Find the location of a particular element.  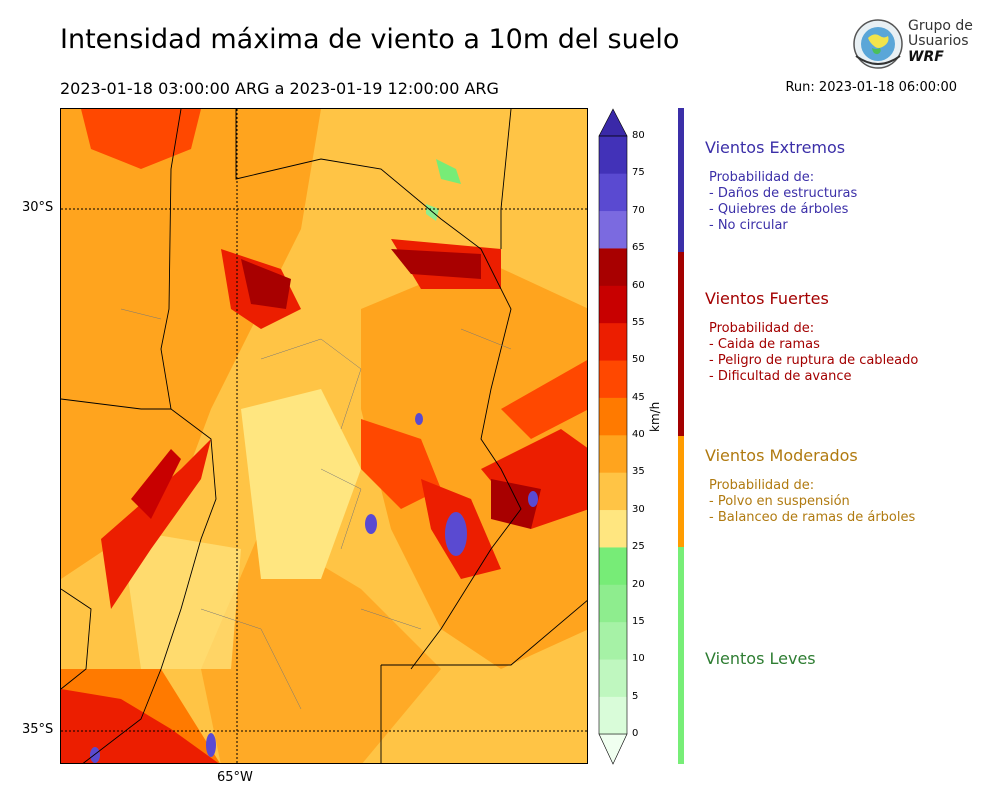

colorbar-tick-label: 35 is located at coordinates (638, 472).